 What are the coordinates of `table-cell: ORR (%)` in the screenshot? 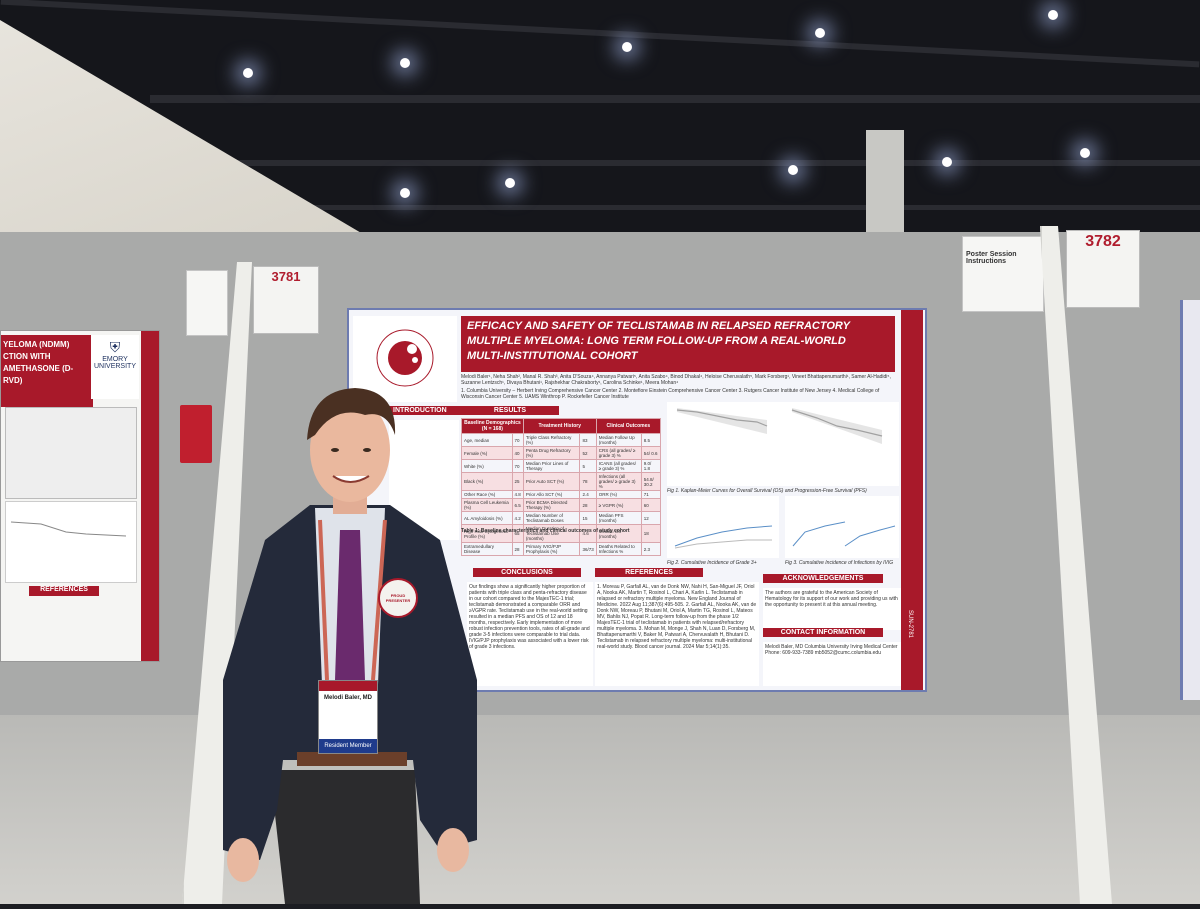 It's located at (618, 494).